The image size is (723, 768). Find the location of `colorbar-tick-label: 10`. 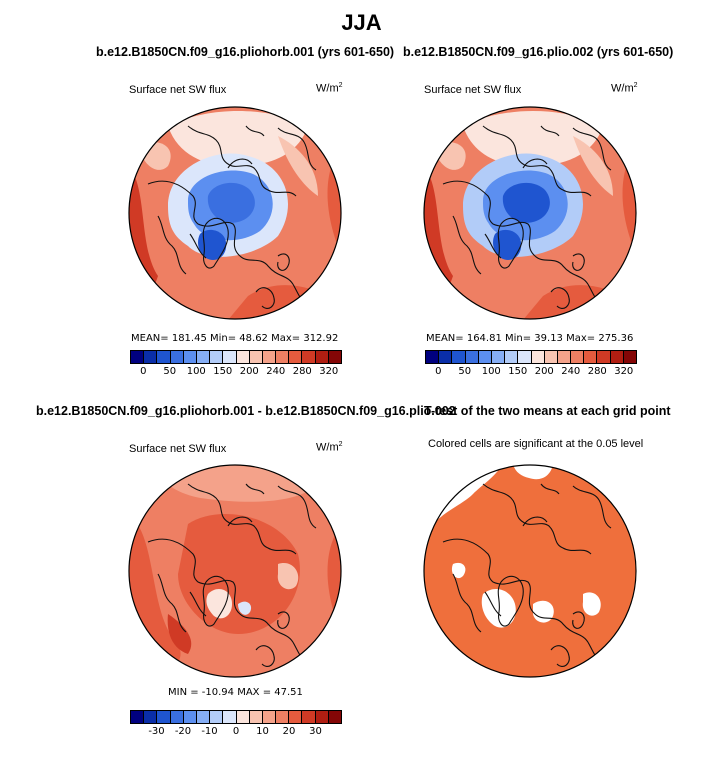

colorbar-tick-label: 10 is located at coordinates (262, 731).